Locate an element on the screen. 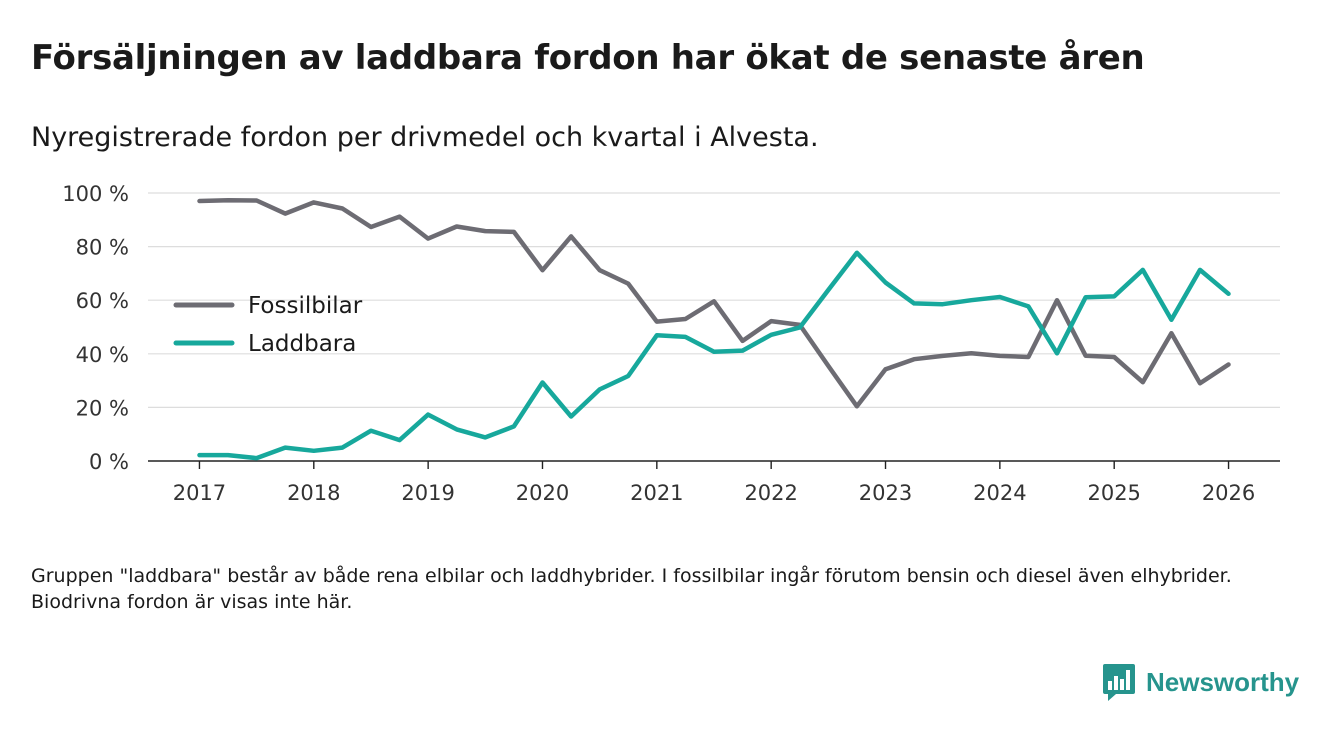  x-tick-label: 2023 is located at coordinates (885, 493).